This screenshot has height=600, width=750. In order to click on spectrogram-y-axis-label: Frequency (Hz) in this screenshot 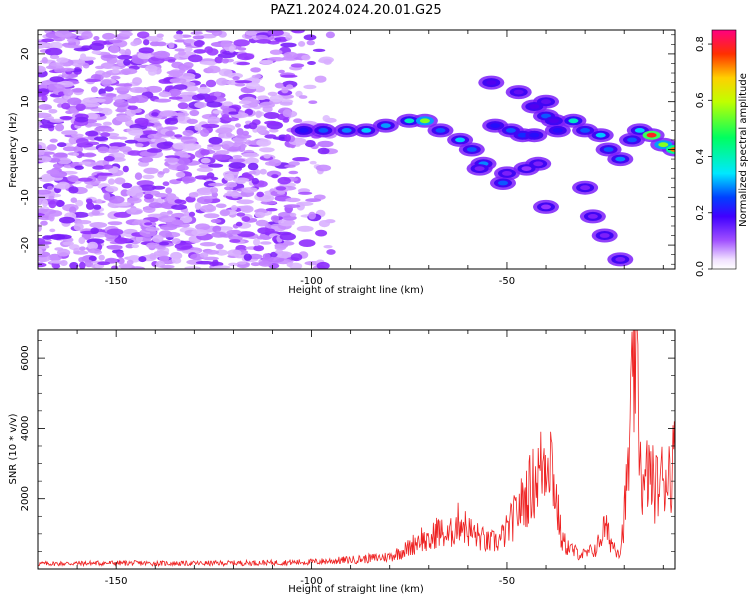, I will do `click(13, 150)`.